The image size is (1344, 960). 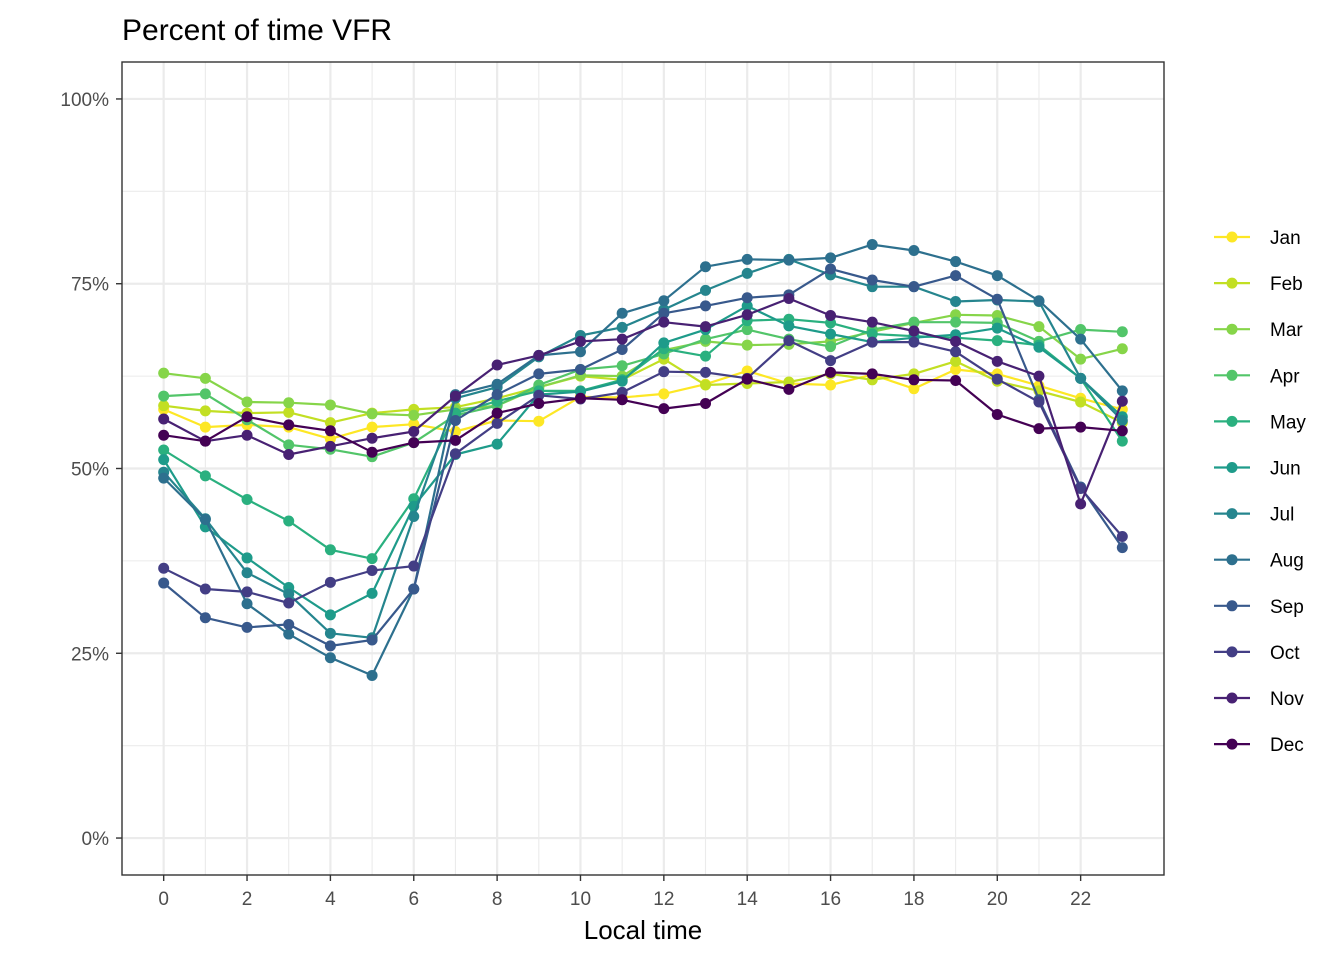 I want to click on legend-item-sep: Sep, so click(x=1259, y=607).